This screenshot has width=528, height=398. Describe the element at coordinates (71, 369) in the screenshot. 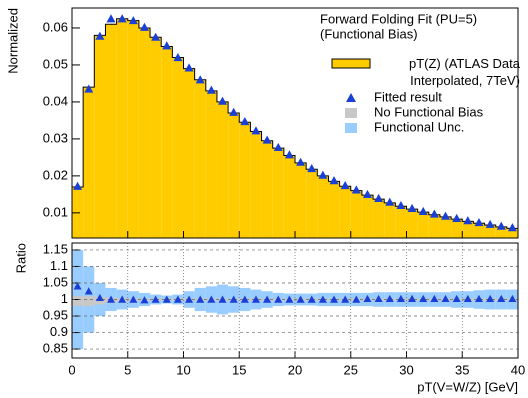

I see `x-tick-label: 0` at that location.